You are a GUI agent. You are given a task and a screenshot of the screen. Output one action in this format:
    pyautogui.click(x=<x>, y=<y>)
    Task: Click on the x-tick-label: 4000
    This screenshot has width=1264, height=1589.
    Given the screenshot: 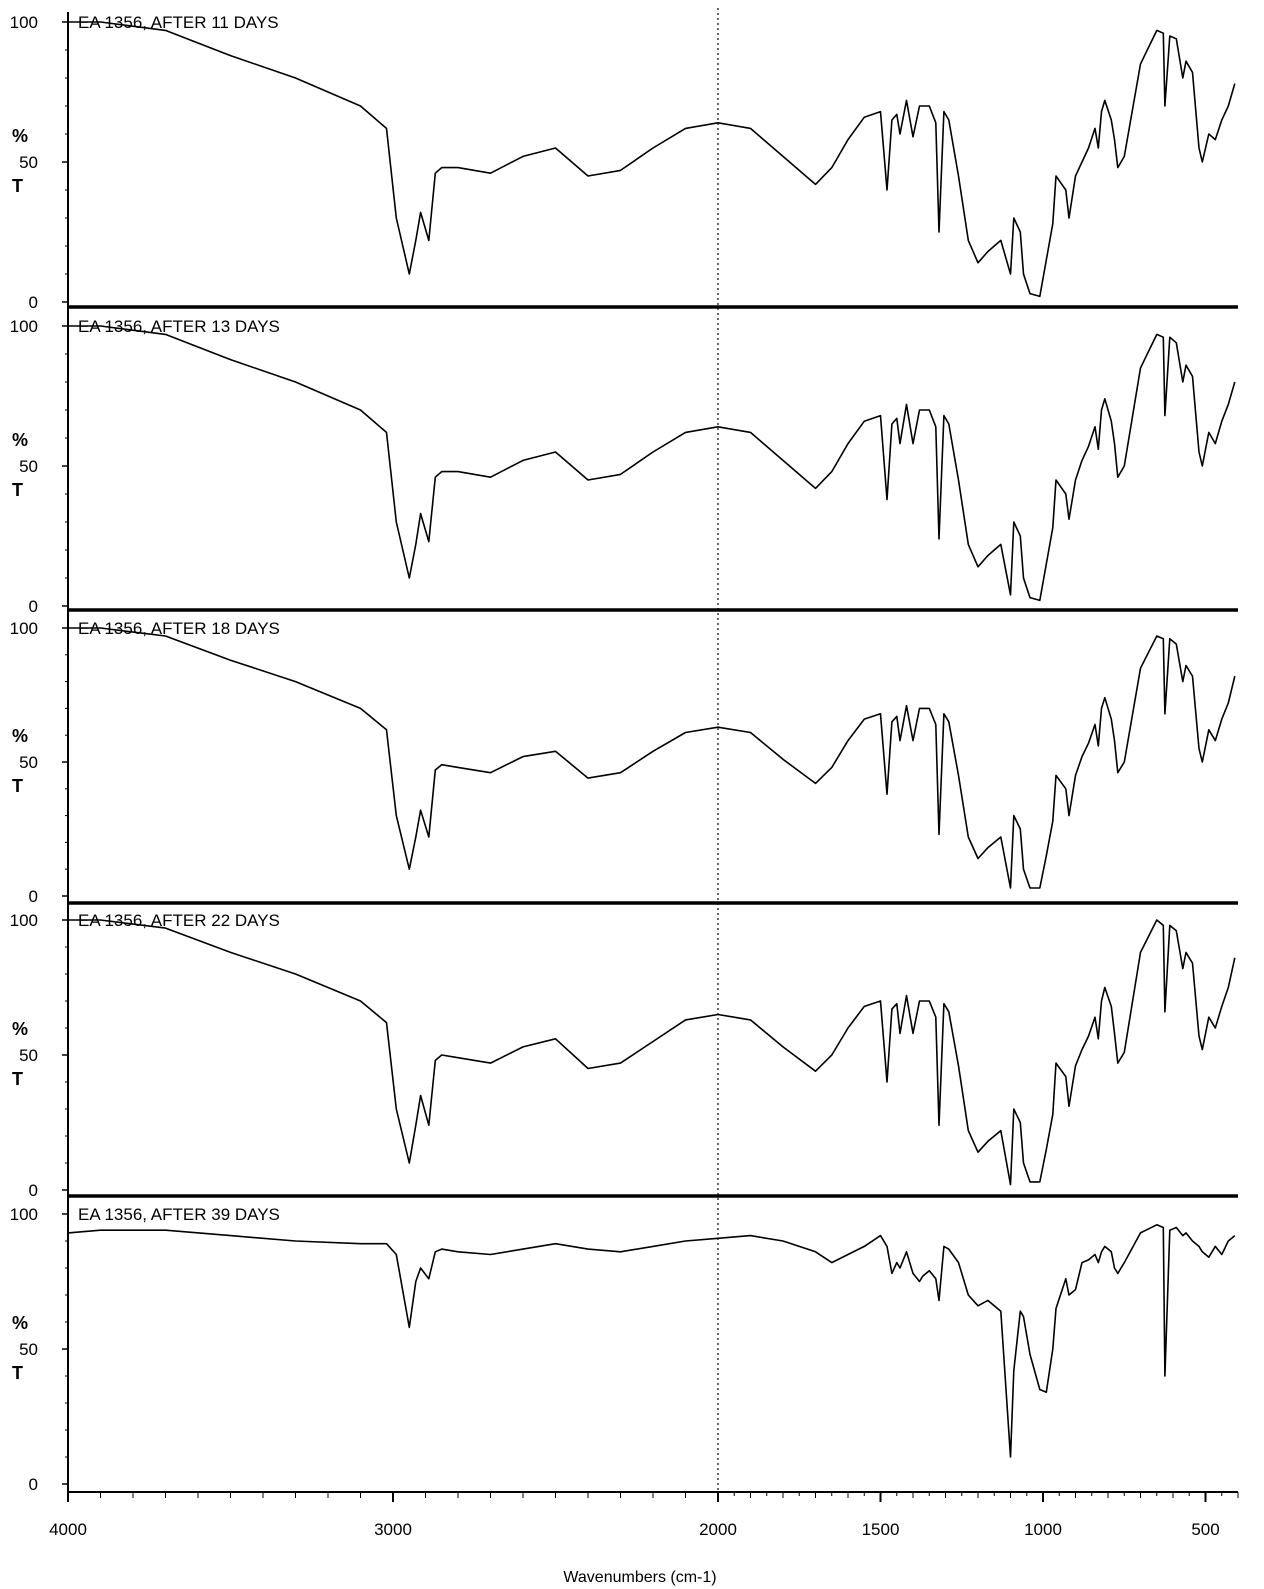 What is the action you would take?
    pyautogui.click(x=68, y=1529)
    